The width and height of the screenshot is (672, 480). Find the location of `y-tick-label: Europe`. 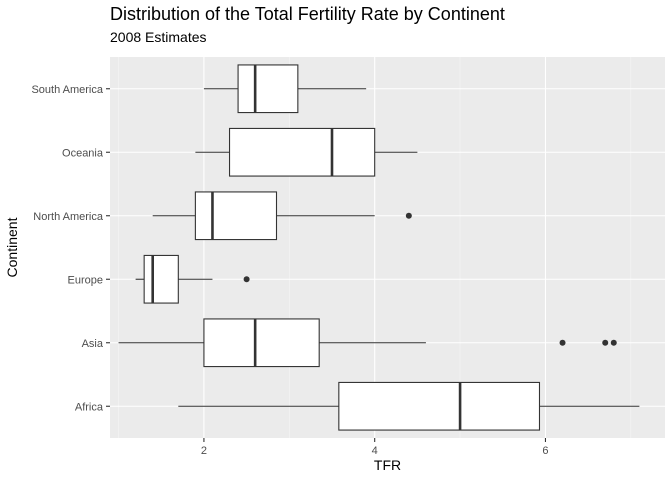

y-tick-label: Europe is located at coordinates (85, 280).